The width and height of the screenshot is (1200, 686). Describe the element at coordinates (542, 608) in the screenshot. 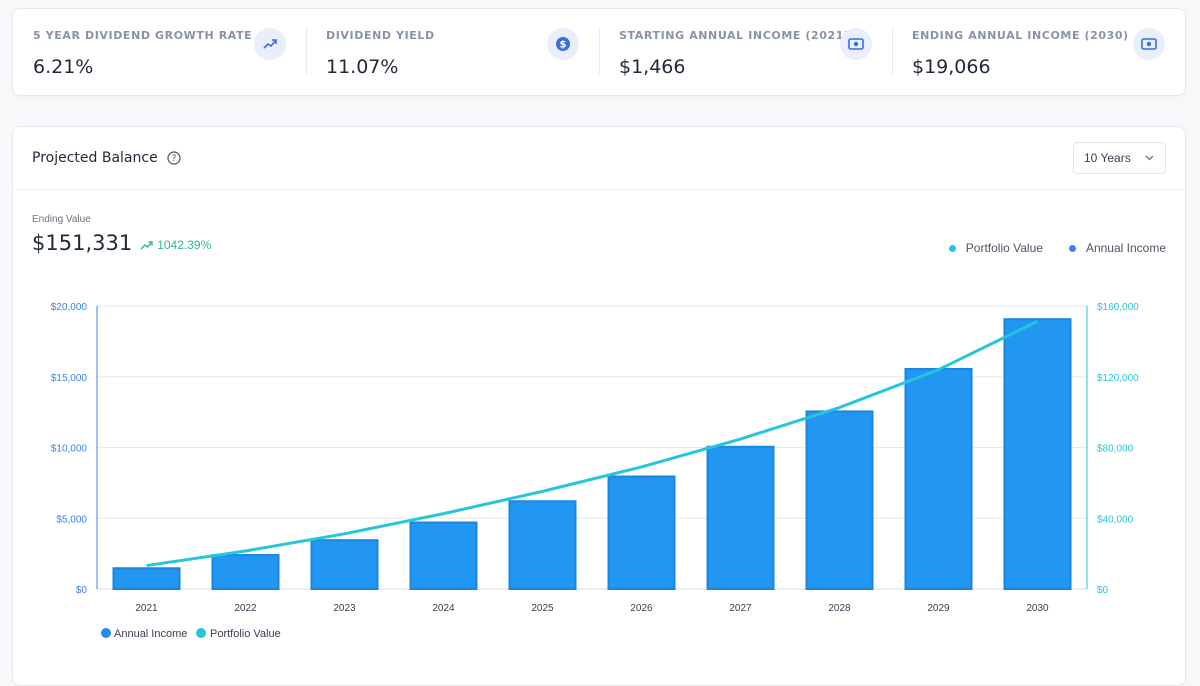

I see `x-tick-label: 2025` at that location.